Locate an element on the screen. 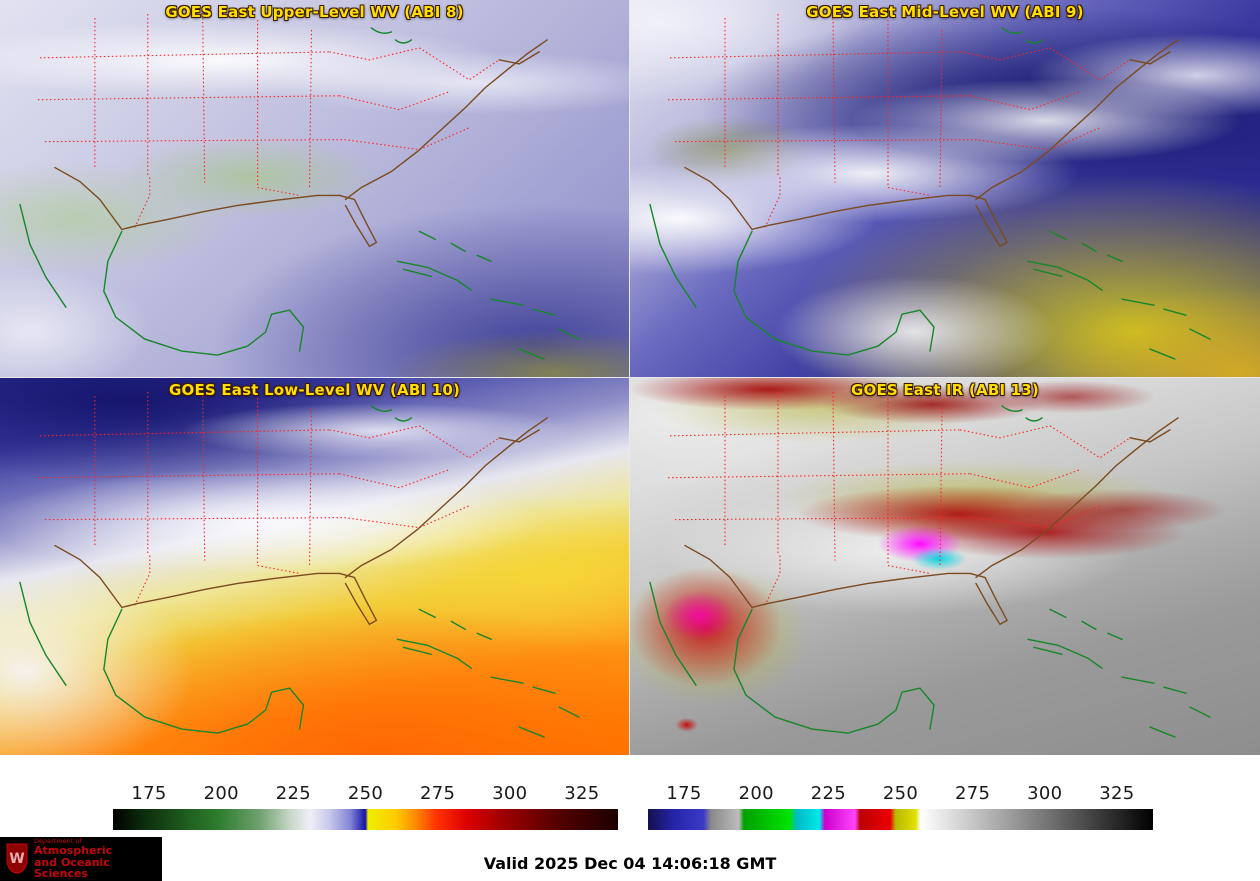 The width and height of the screenshot is (1260, 881). wv-colorbar: 175 200 225 250 275 300 325 is located at coordinates (365, 806).